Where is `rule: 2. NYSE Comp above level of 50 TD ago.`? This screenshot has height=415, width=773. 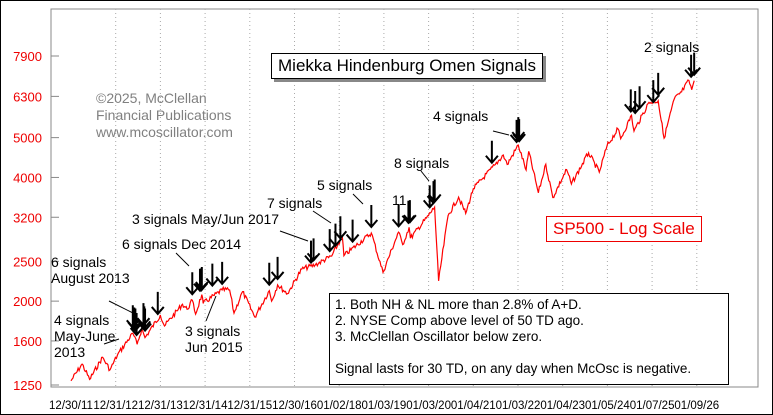 rule: 2. NYSE Comp above level of 50 TD ago. is located at coordinates (459, 320).